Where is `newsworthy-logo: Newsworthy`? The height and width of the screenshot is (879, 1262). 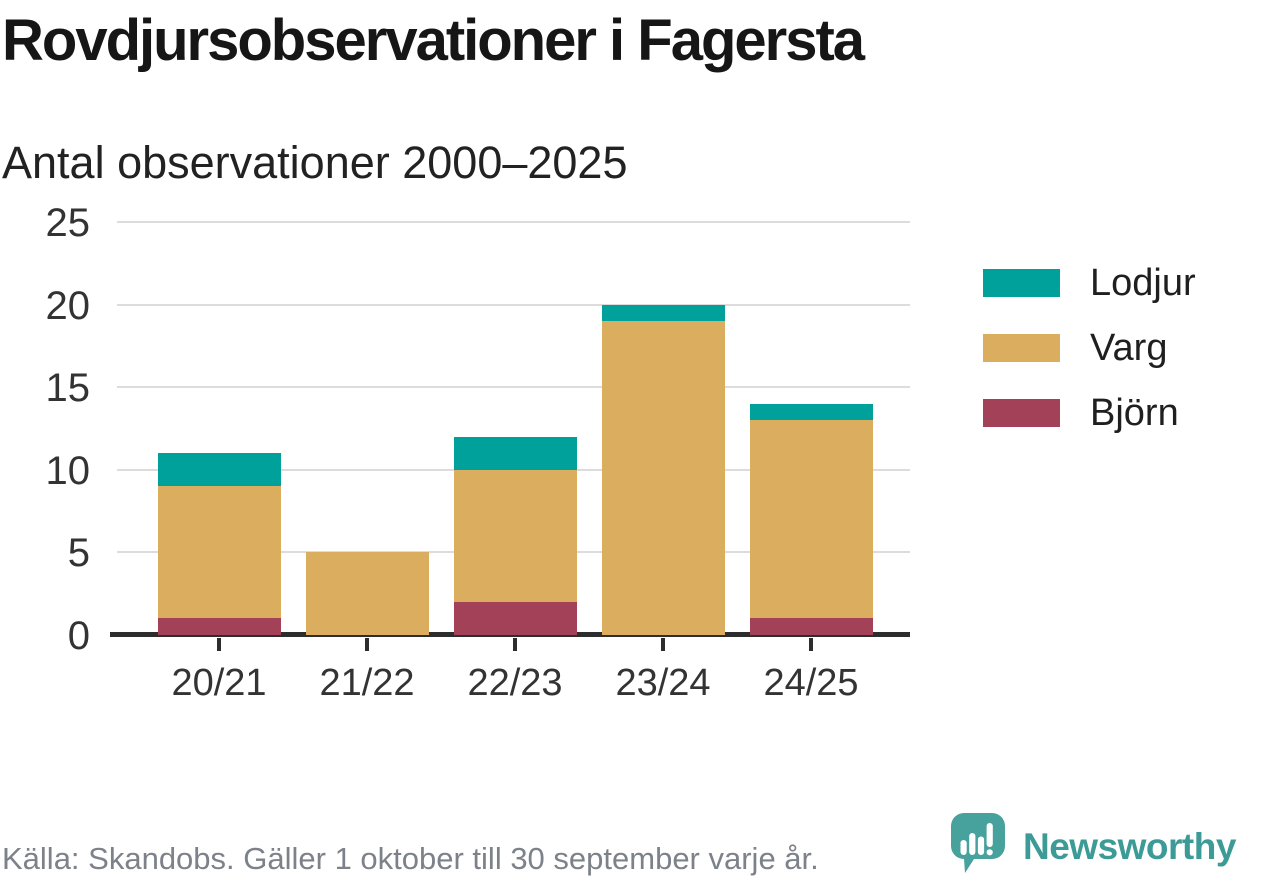 newsworthy-logo: Newsworthy is located at coordinates (1093, 844).